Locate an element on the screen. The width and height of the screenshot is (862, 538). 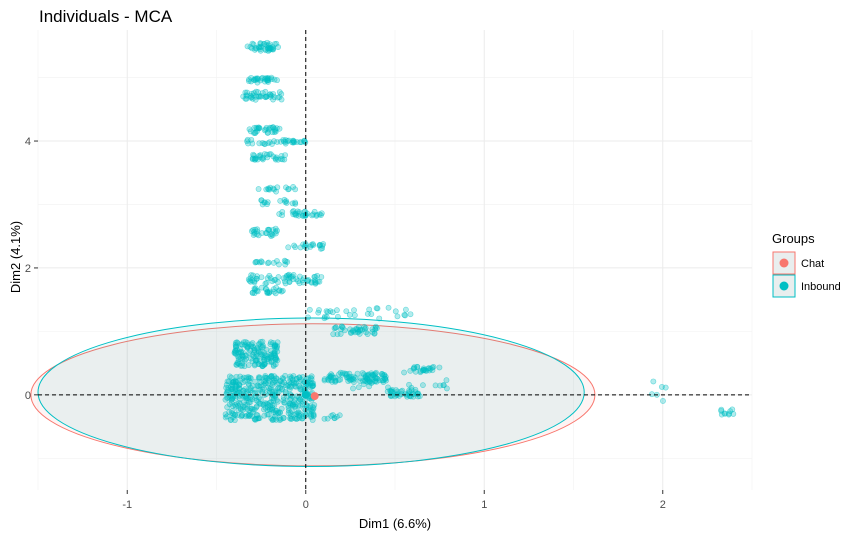
x-tick-label: -1 is located at coordinates (127, 505).